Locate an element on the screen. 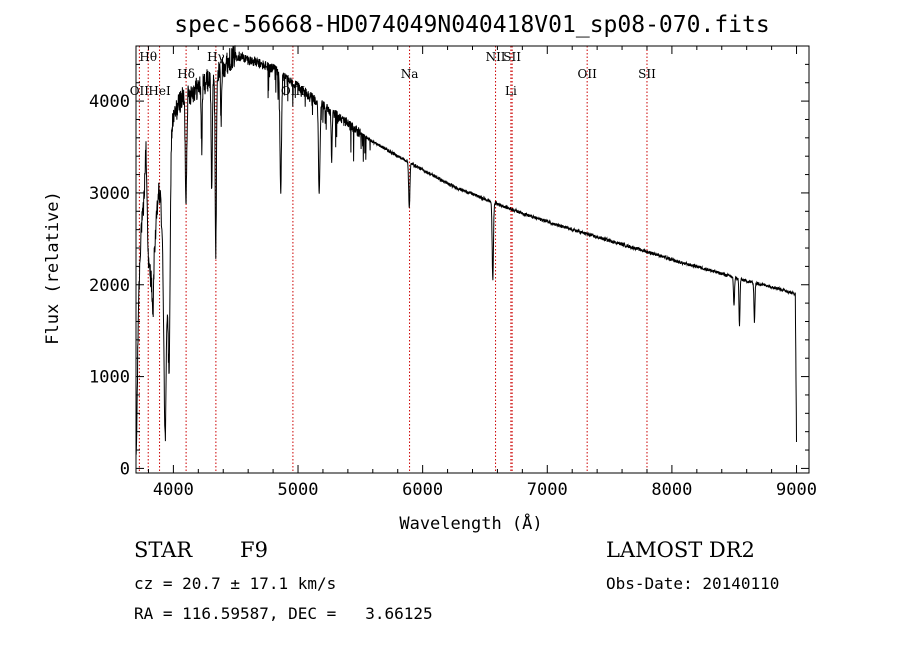 This screenshot has width=900, height=649. y-tick-label: 0 is located at coordinates (125, 469).